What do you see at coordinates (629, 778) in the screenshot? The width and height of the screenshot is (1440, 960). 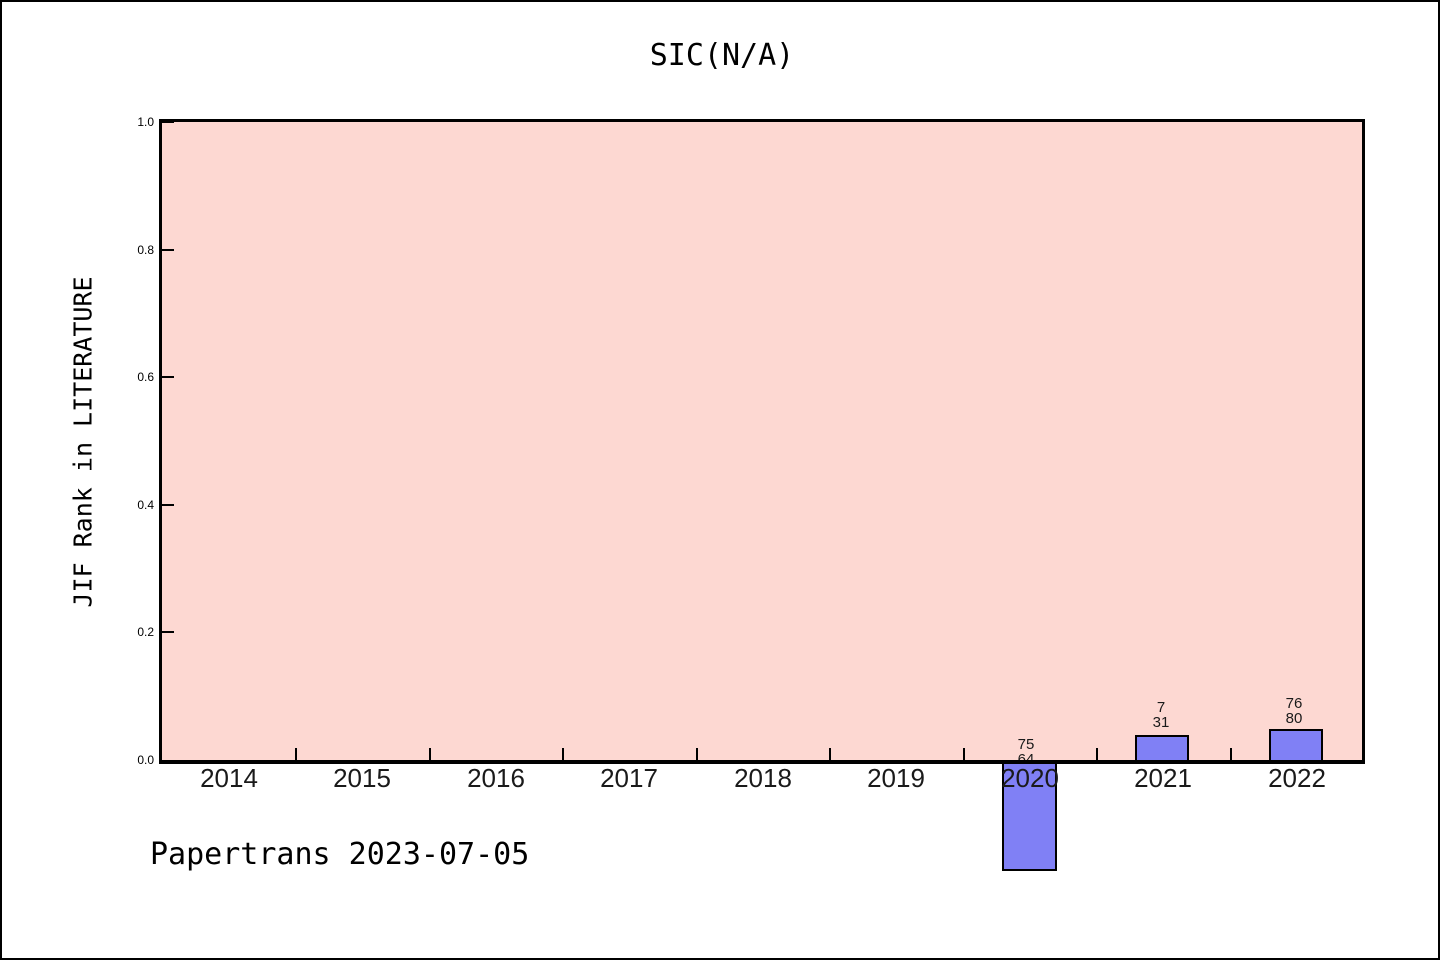 I see `x-tick-label-2017: 2017` at bounding box center [629, 778].